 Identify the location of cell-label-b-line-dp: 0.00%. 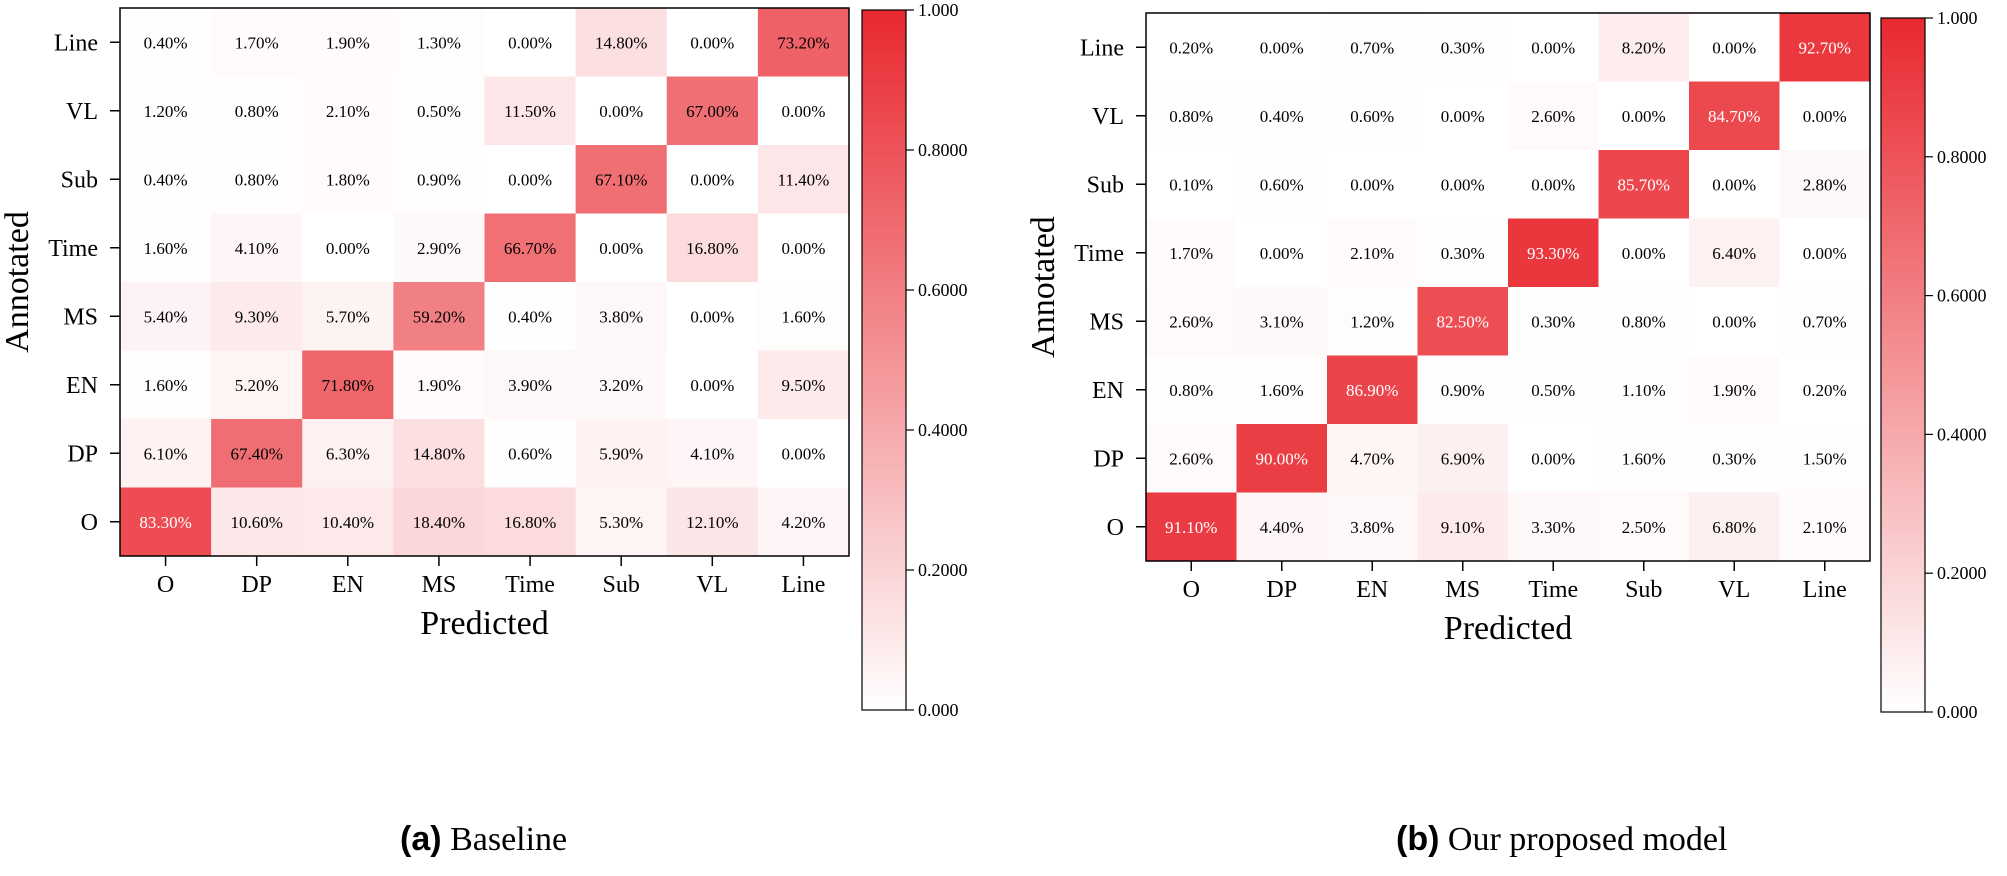
(1282, 47).